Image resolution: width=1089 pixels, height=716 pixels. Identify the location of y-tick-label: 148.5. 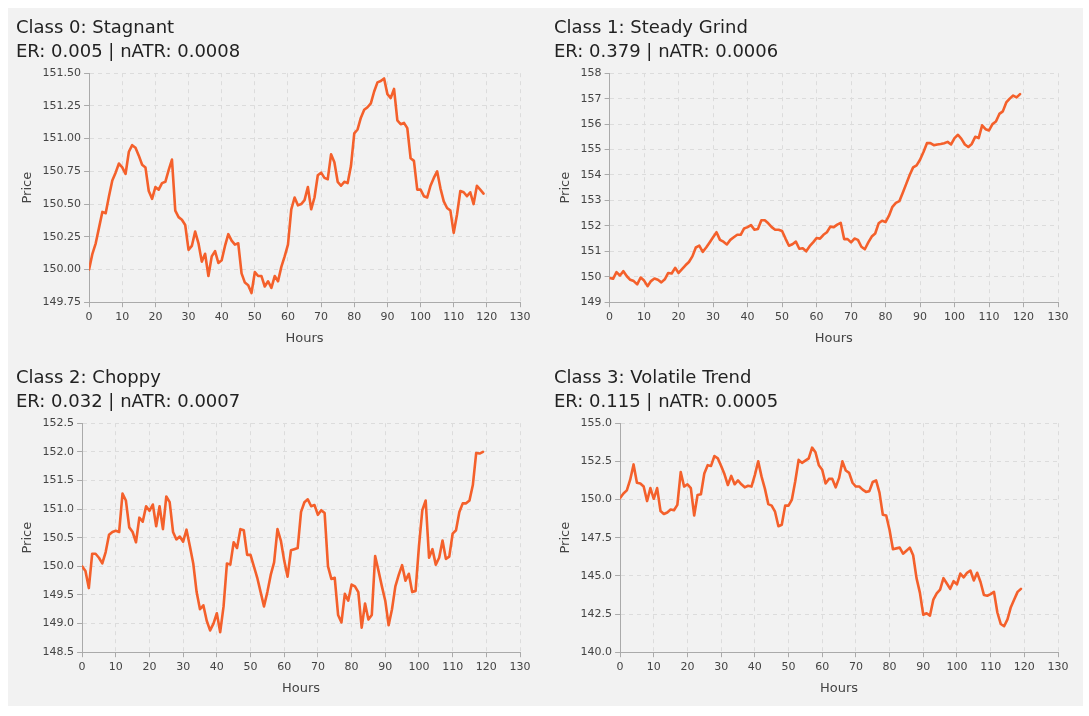
(58, 652).